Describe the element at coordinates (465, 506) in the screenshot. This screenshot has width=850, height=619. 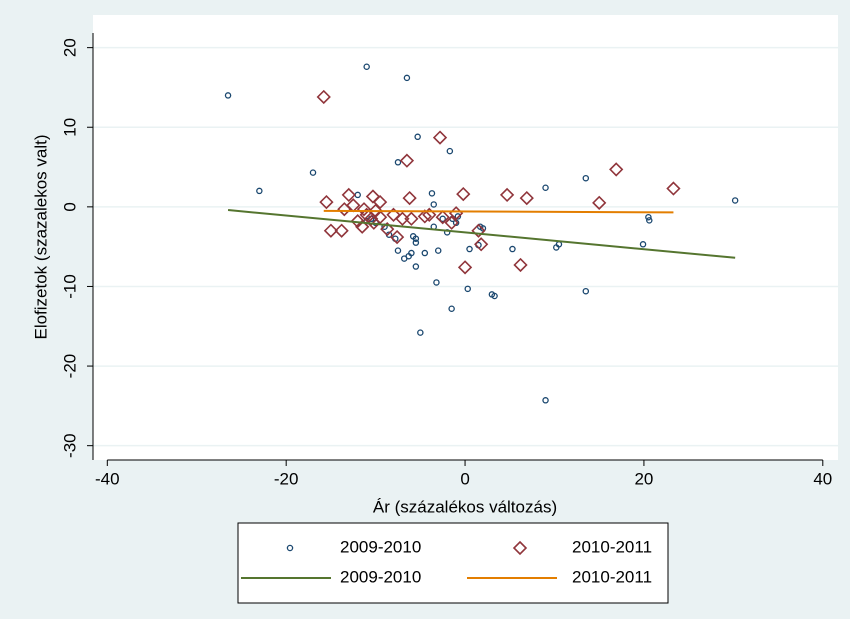
I see `x-axis-title: Ár (százalékos változás)` at that location.